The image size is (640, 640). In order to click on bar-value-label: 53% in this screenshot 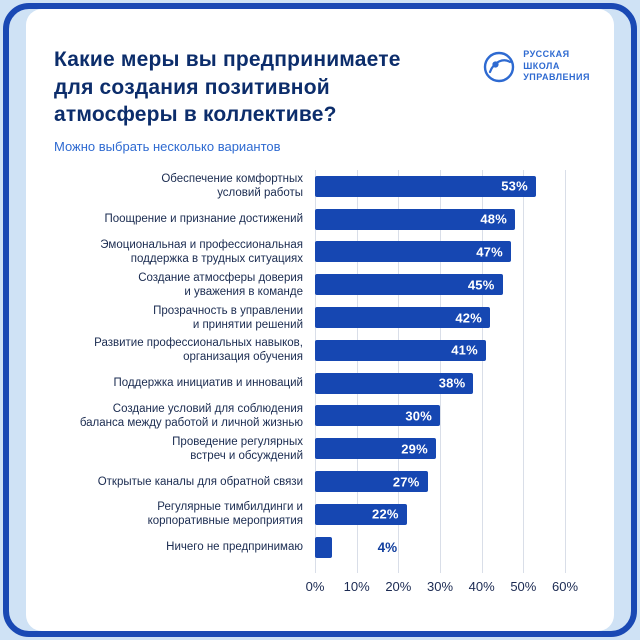, I will do `click(514, 186)`.